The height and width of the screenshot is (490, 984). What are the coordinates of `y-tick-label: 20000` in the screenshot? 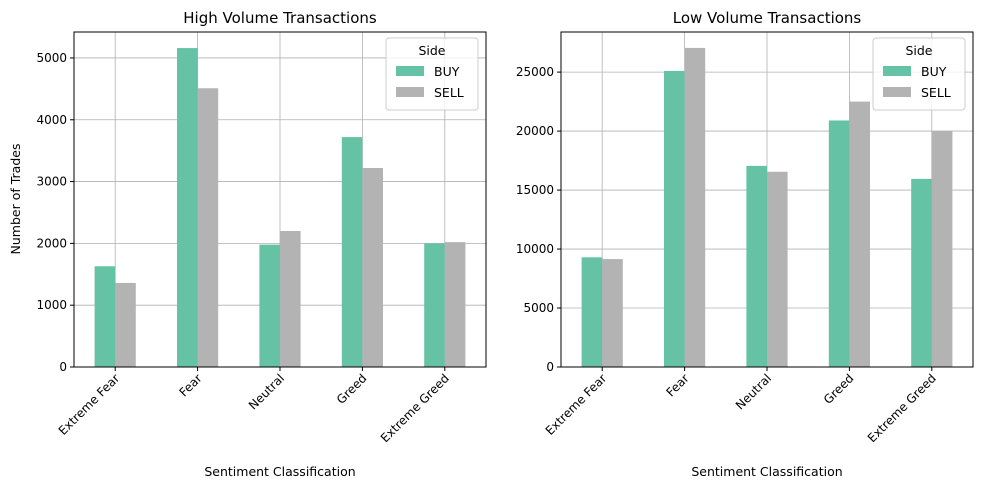 It's located at (535, 131).